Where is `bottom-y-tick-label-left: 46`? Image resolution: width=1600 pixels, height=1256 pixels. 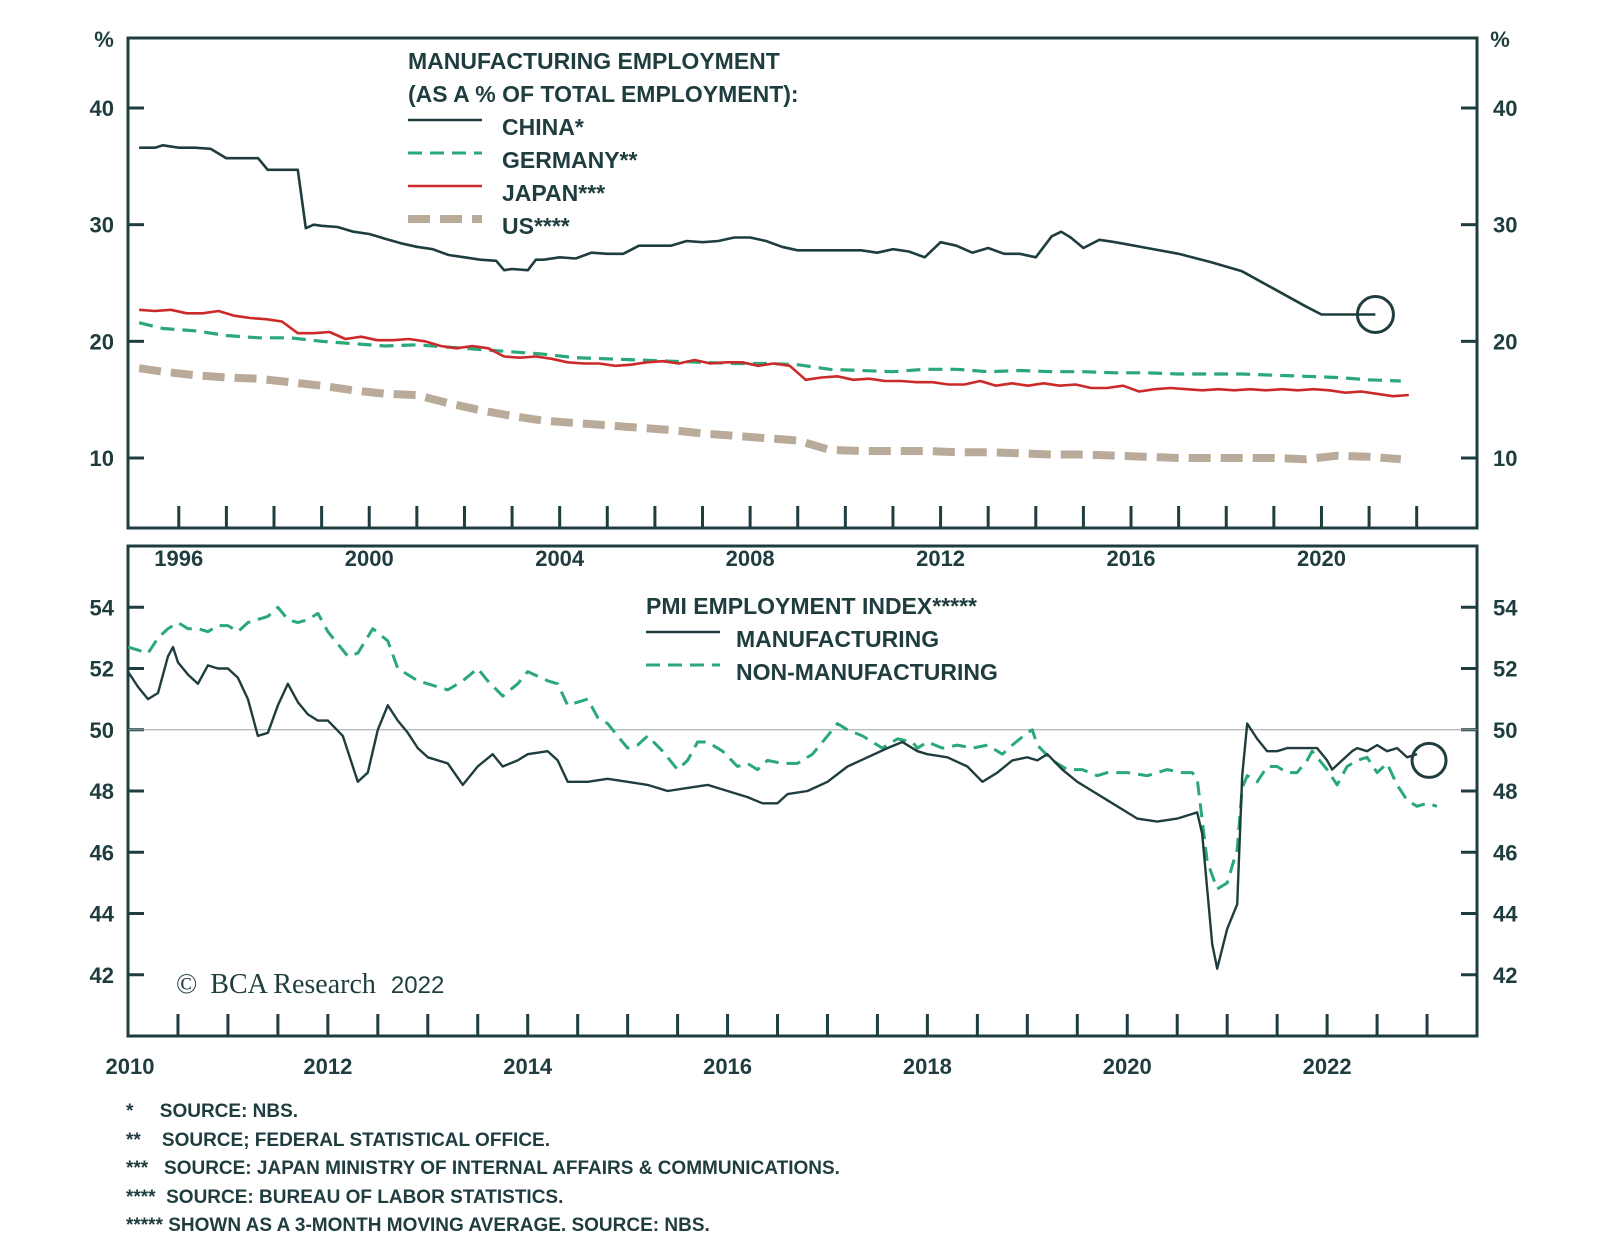
bottom-y-tick-label-left: 46 is located at coordinates (102, 852).